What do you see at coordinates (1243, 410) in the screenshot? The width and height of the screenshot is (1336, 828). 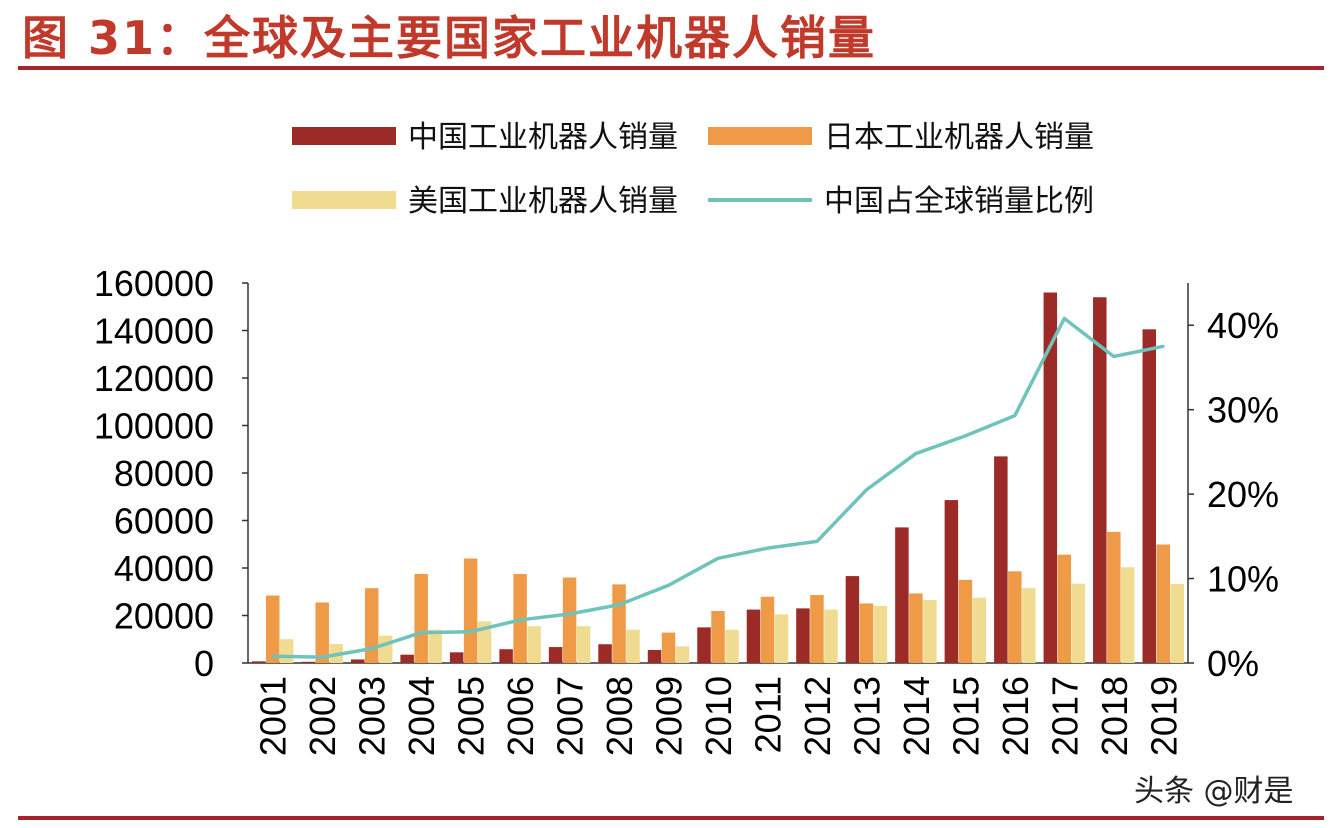 I see `y-right-tick-label: 30%` at bounding box center [1243, 410].